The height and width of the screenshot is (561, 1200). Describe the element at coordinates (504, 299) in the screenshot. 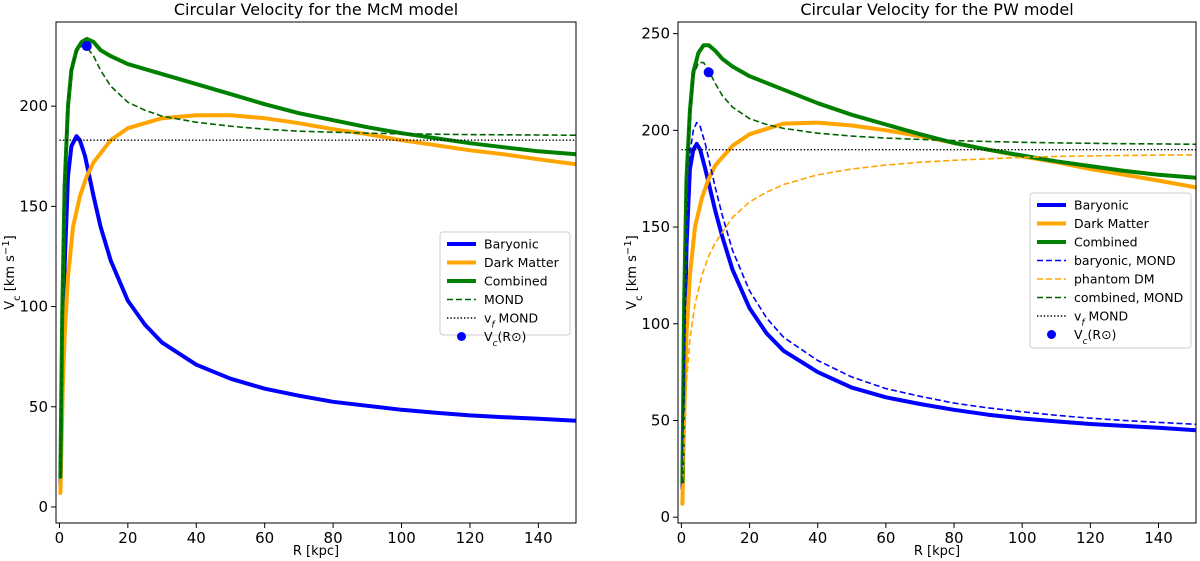

I see `legend-label: MOND` at that location.